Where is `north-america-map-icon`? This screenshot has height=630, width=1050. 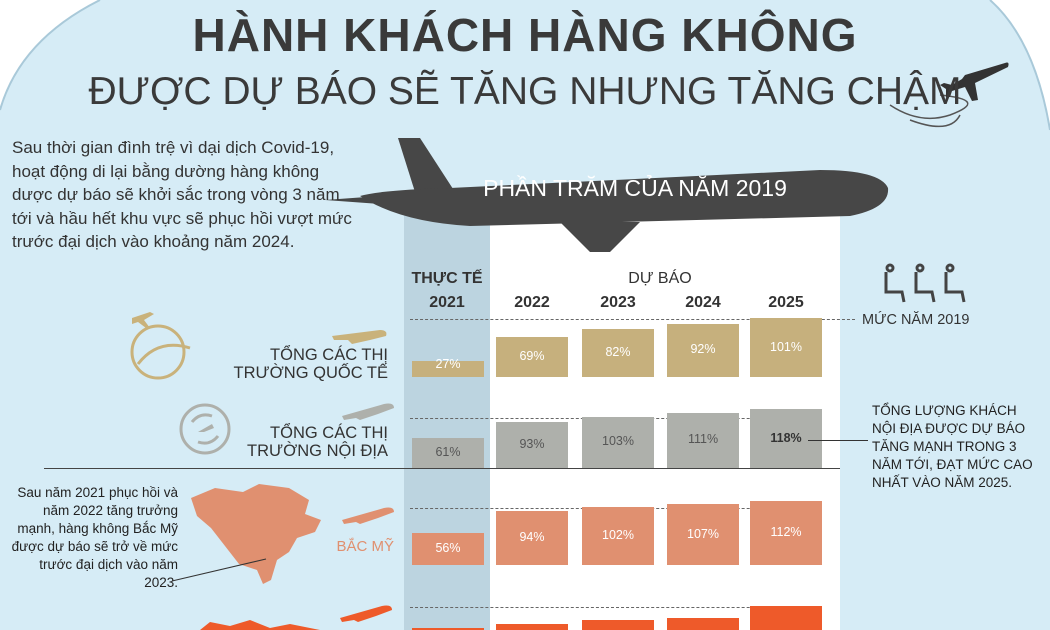 north-america-map-icon is located at coordinates (256, 534).